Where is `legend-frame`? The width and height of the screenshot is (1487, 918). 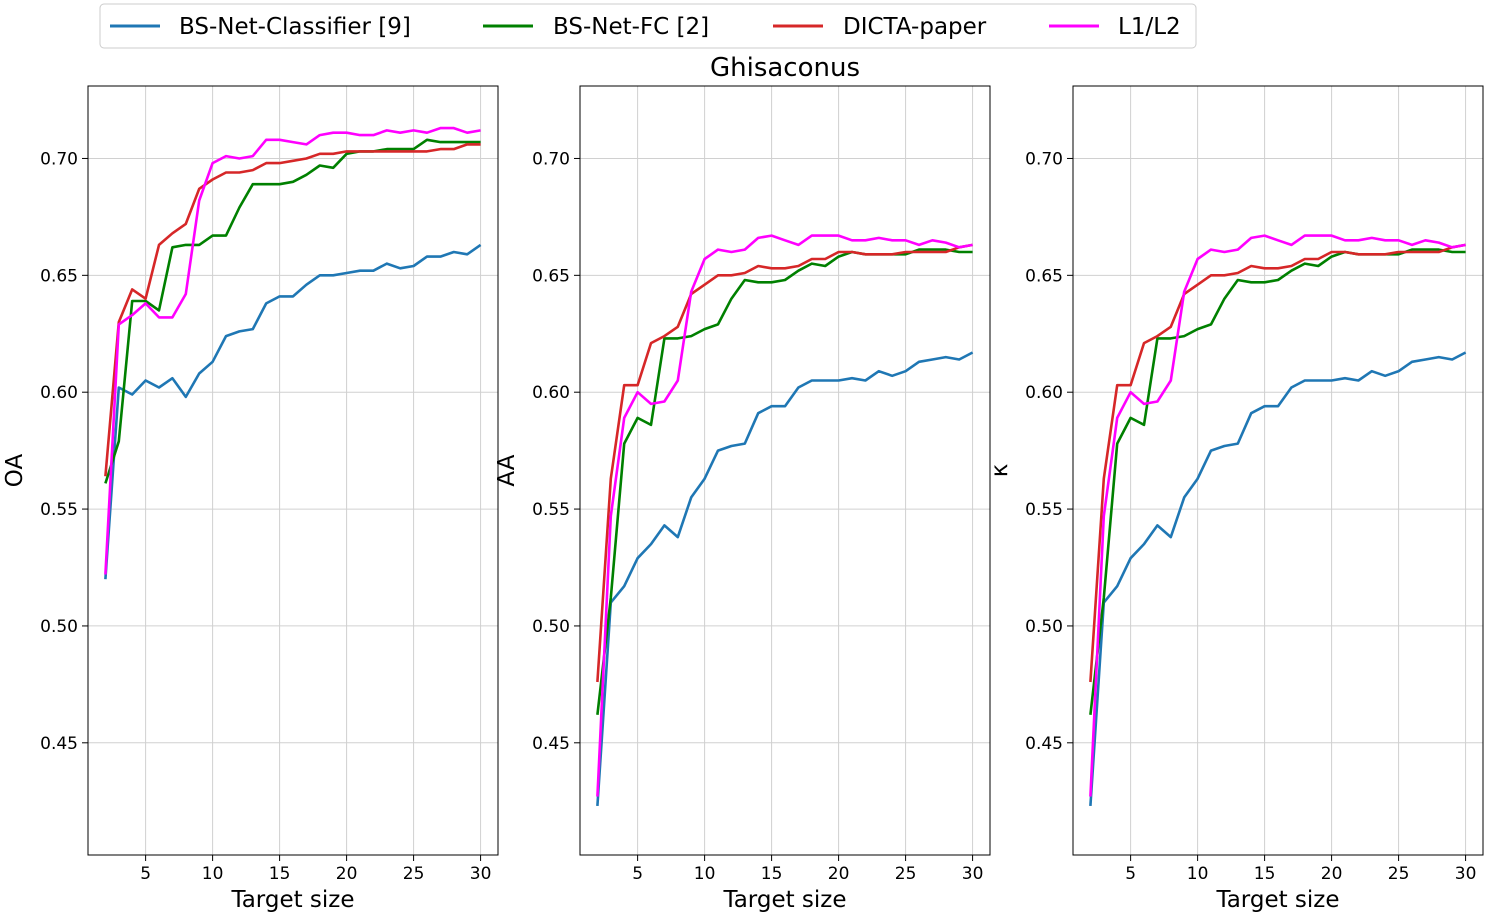
legend-frame is located at coordinates (648, 26).